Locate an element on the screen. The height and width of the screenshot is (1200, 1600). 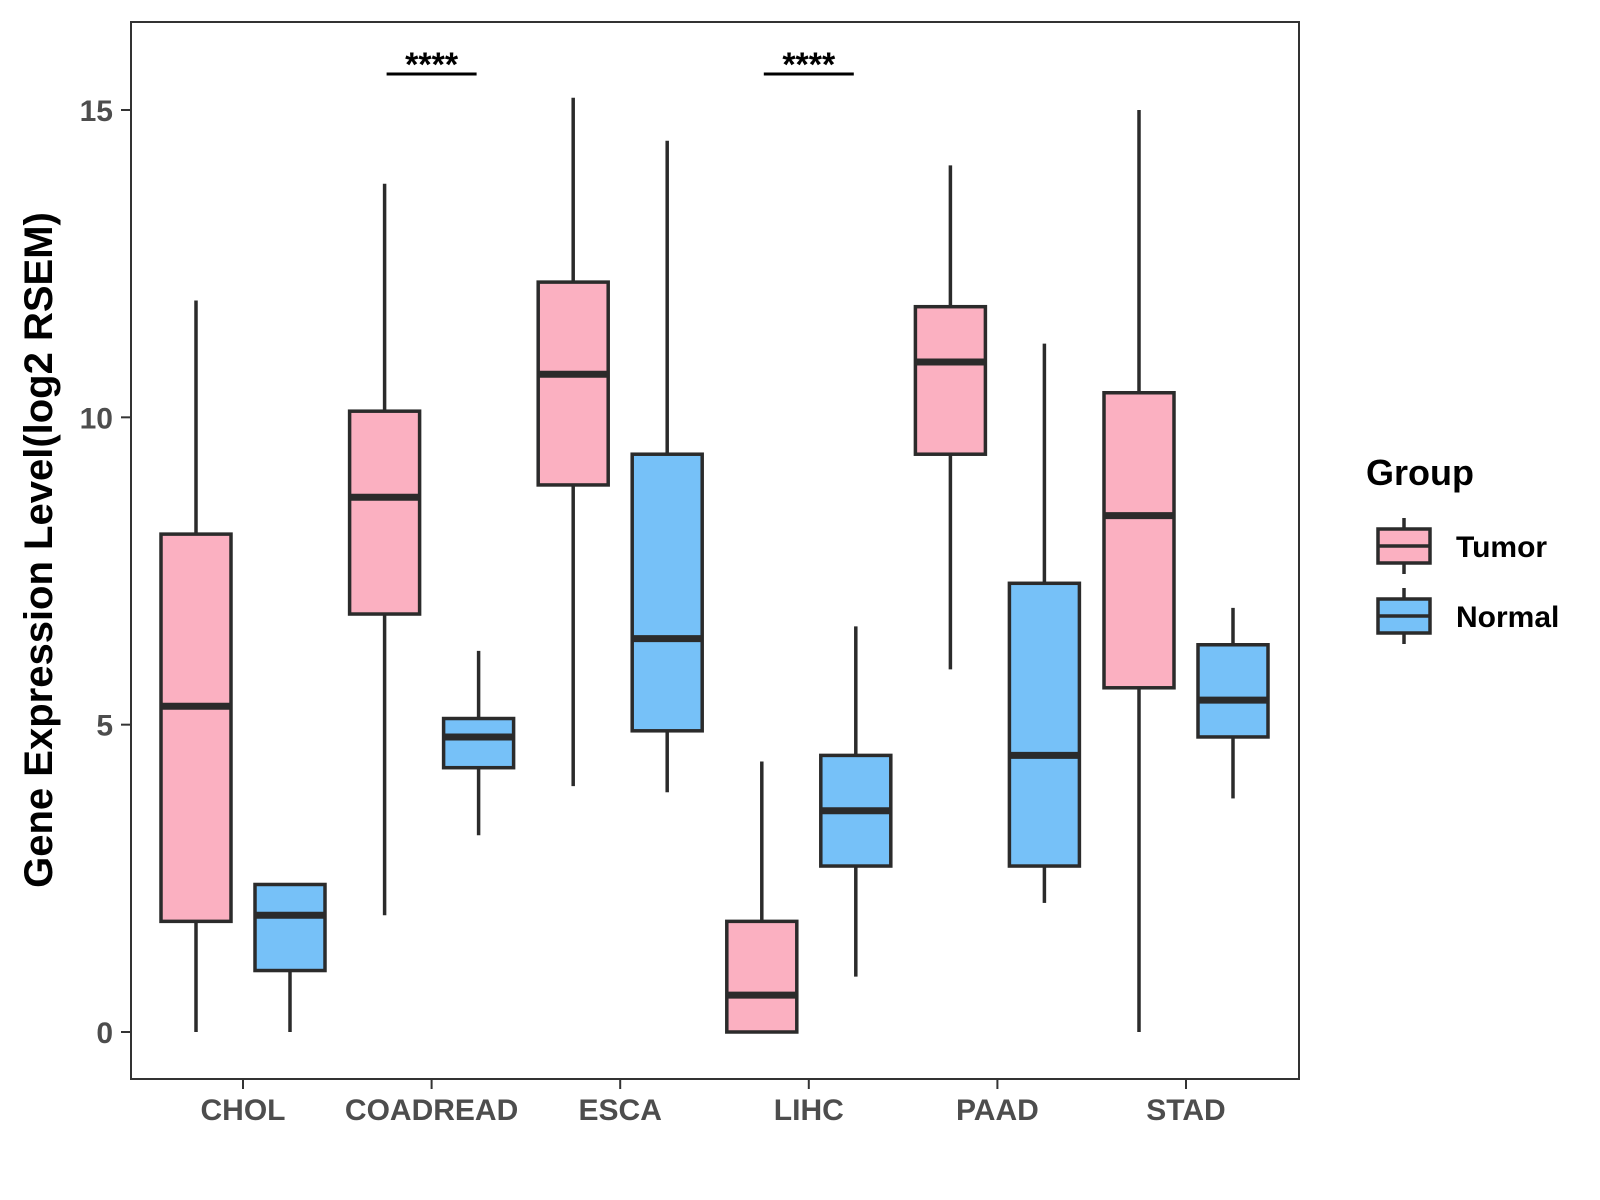
y-tick-label: 5 is located at coordinates (104, 726).